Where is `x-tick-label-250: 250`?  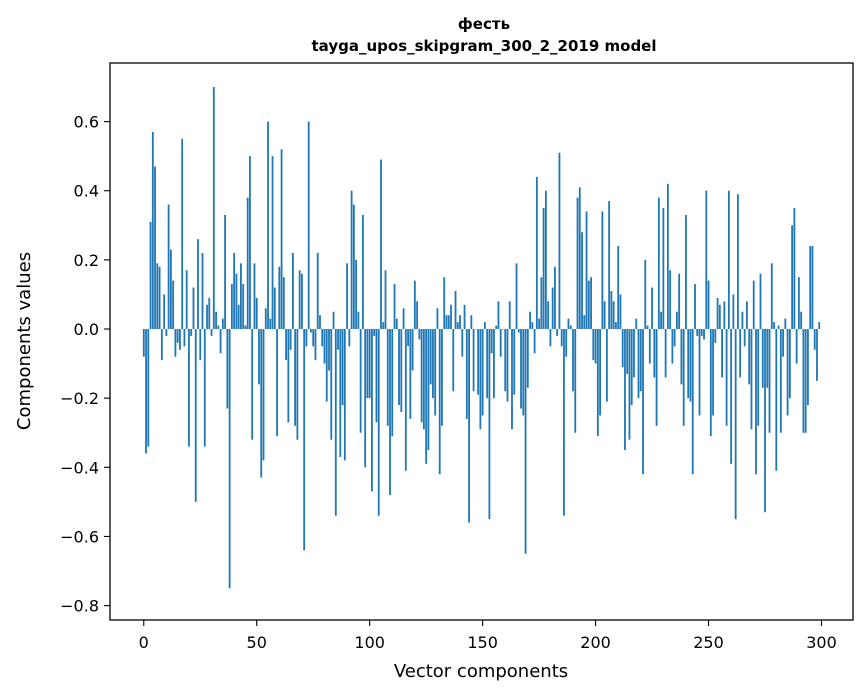 x-tick-label-250: 250 is located at coordinates (708, 642).